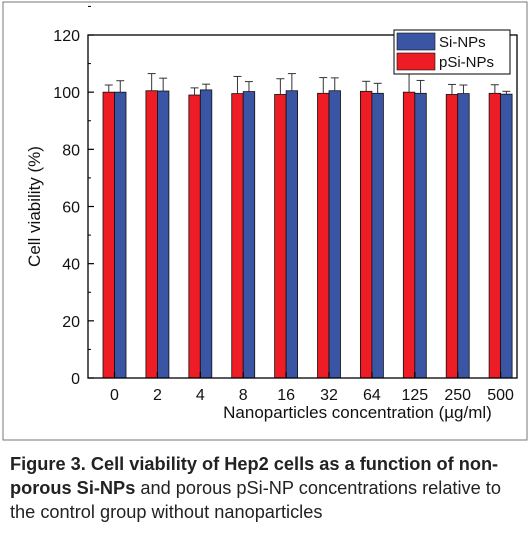  I want to click on y-tick-label: 100, so click(66, 93).